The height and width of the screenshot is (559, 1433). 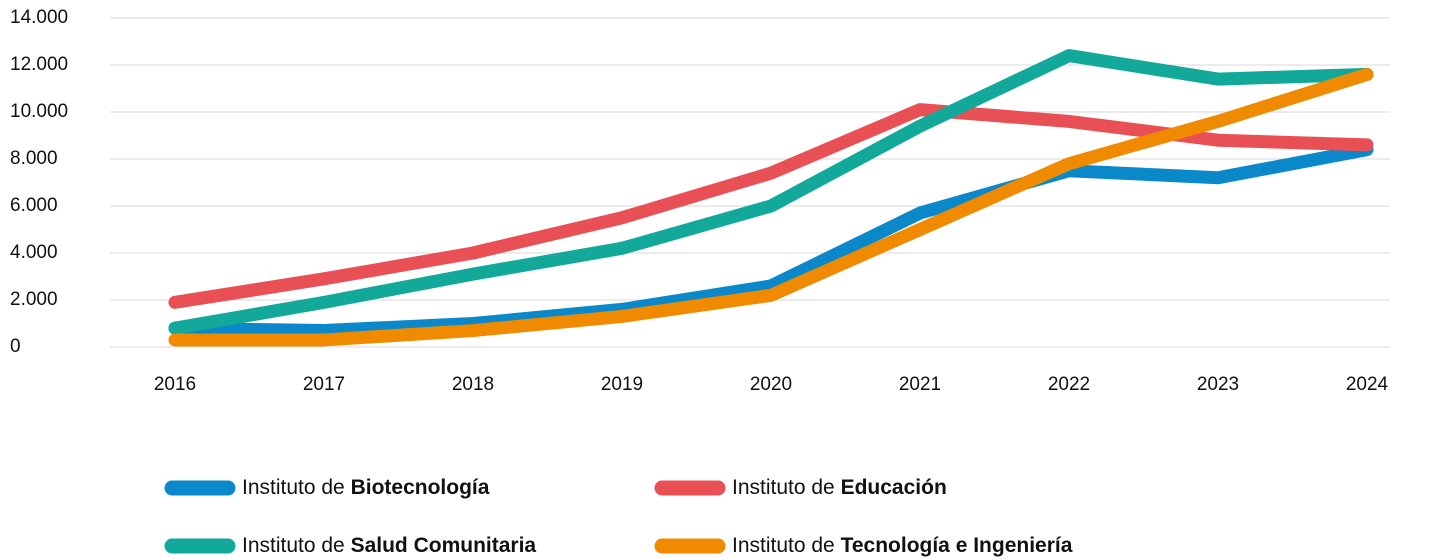 What do you see at coordinates (1069, 384) in the screenshot?
I see `x-tick-label: 2022` at bounding box center [1069, 384].